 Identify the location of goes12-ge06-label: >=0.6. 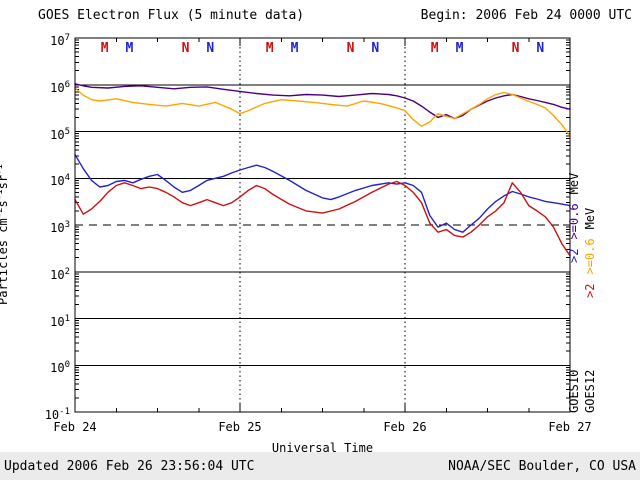
(590, 256).